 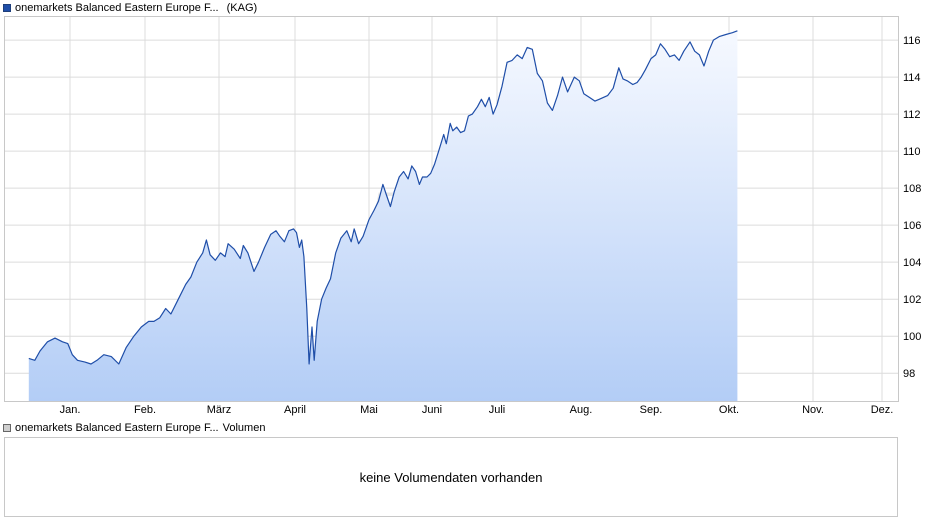 I want to click on y-tick-label-106: 106, so click(x=912, y=226).